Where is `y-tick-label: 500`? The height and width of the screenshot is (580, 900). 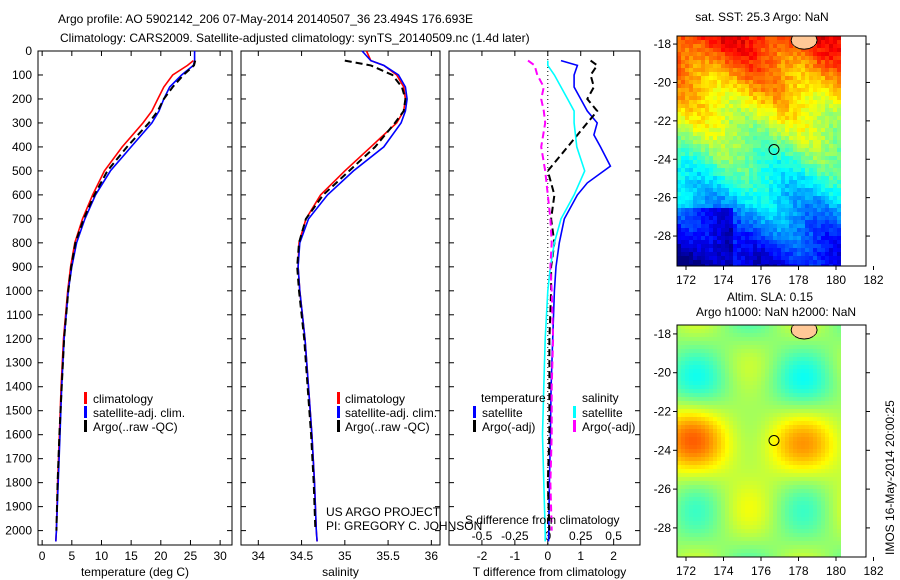 y-tick-label: 500 is located at coordinates (22, 171).